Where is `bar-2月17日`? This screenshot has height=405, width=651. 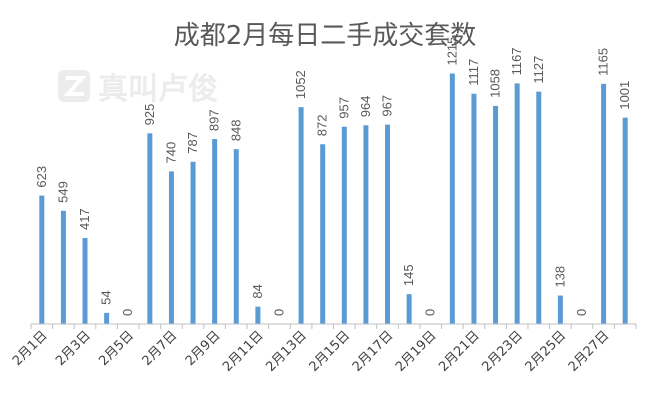 bar-2月17日 is located at coordinates (388, 224).